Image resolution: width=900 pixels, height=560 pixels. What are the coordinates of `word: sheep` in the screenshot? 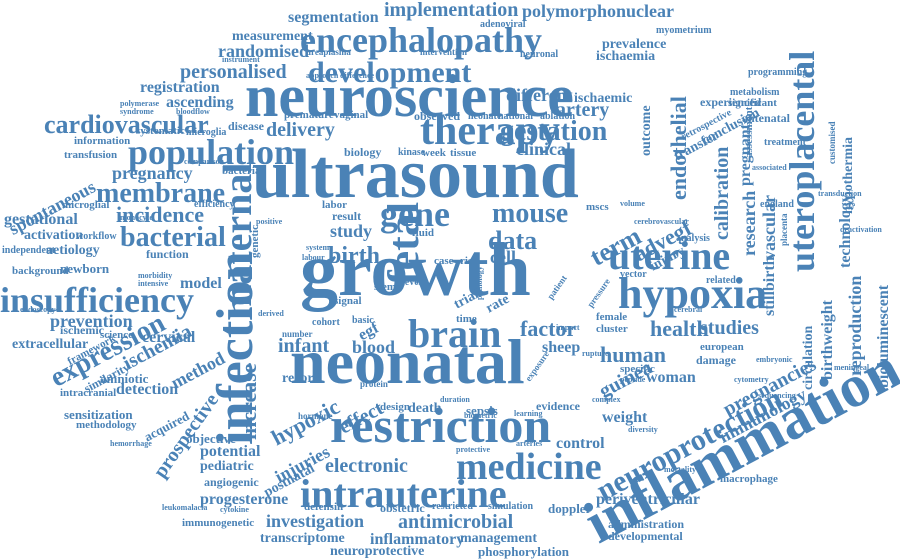 It's located at (561, 347).